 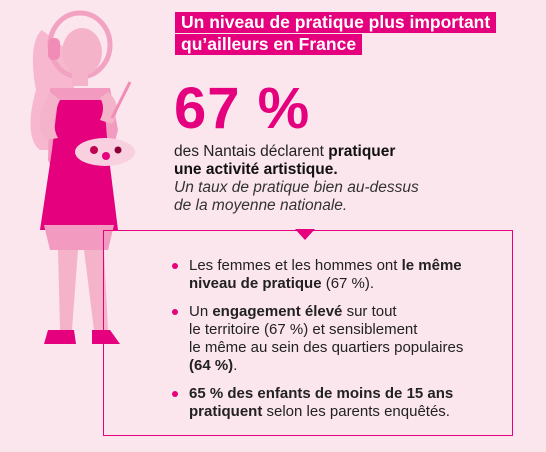 I want to click on bullet-bold: 65 % des enfants de moins de 15 ans, so click(x=321, y=393).